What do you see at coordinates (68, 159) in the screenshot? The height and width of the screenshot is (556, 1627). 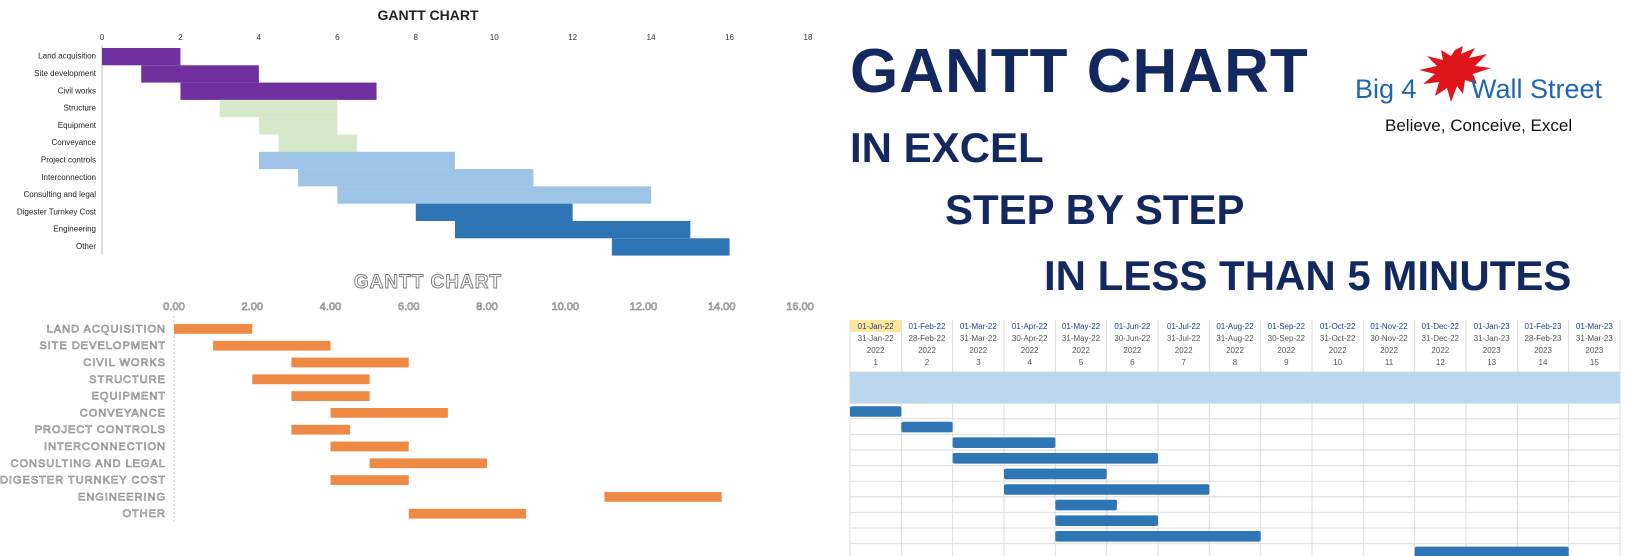 I see `y-tick-label: Project controls` at bounding box center [68, 159].